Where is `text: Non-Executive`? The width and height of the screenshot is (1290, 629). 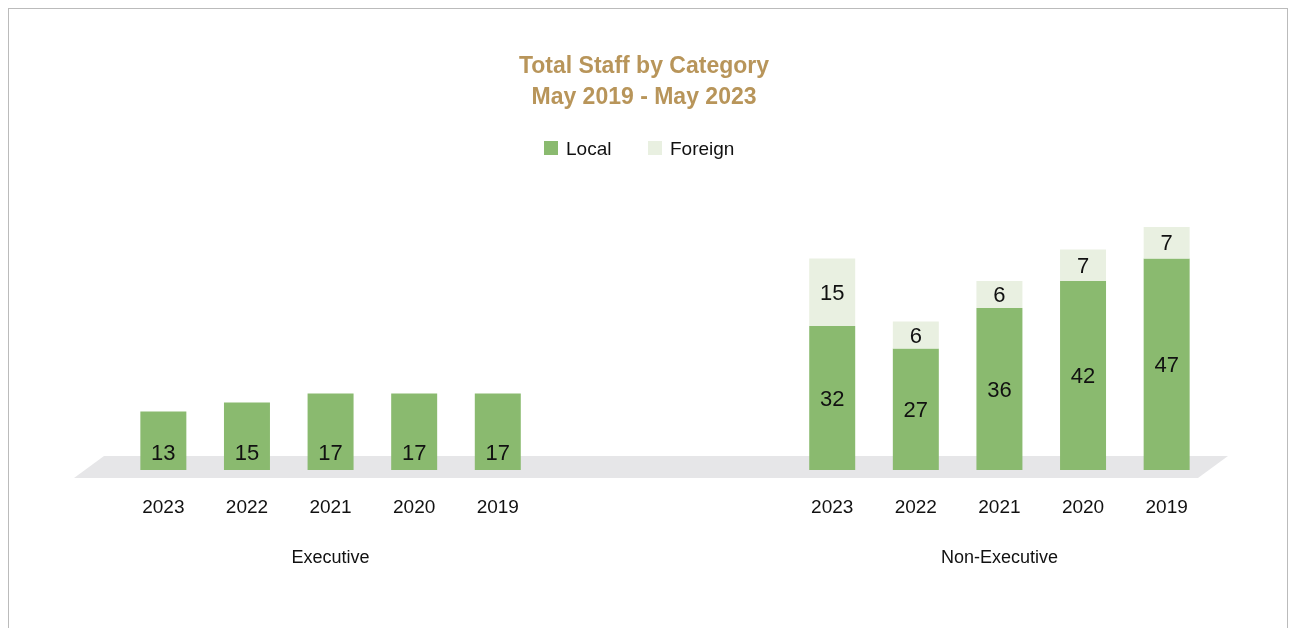 text: Non-Executive is located at coordinates (999, 557).